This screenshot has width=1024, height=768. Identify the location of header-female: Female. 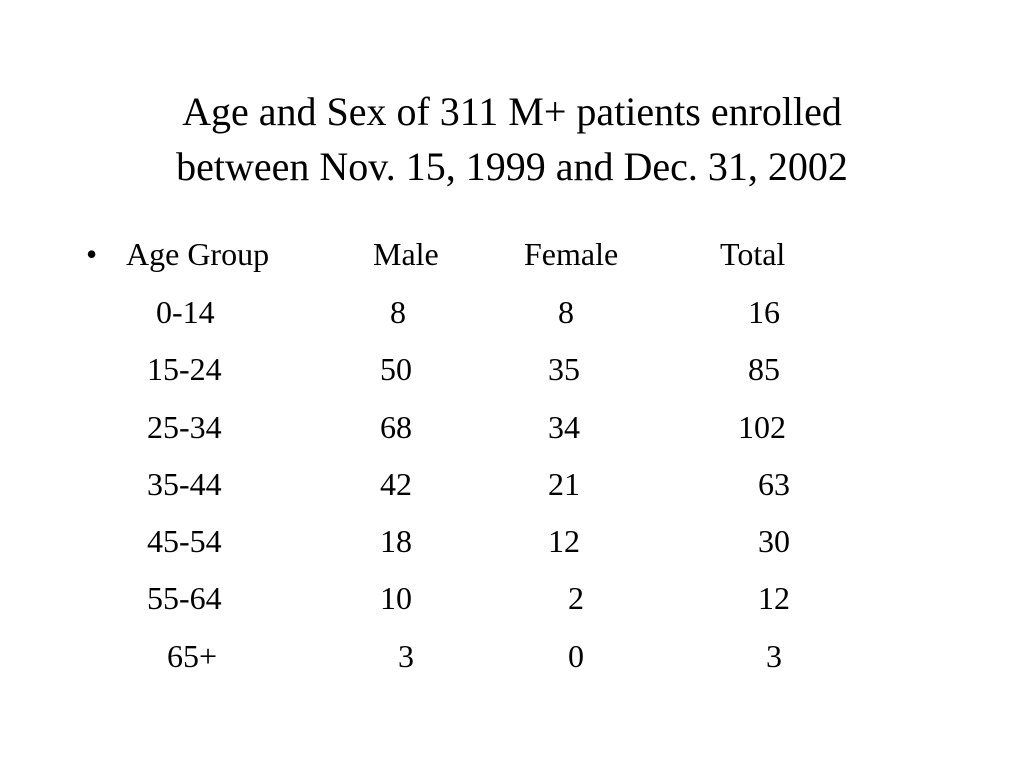
(571, 254).